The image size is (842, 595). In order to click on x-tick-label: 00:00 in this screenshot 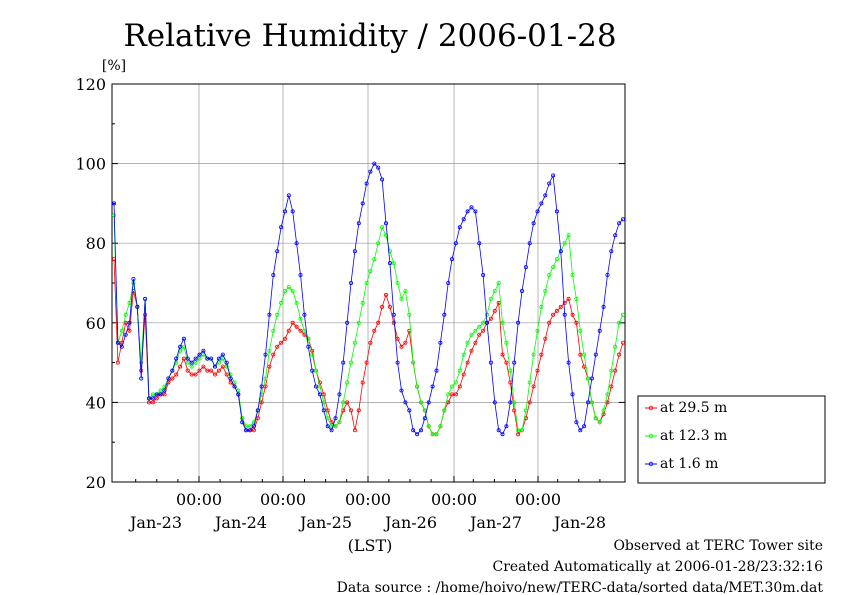, I will do `click(283, 499)`.